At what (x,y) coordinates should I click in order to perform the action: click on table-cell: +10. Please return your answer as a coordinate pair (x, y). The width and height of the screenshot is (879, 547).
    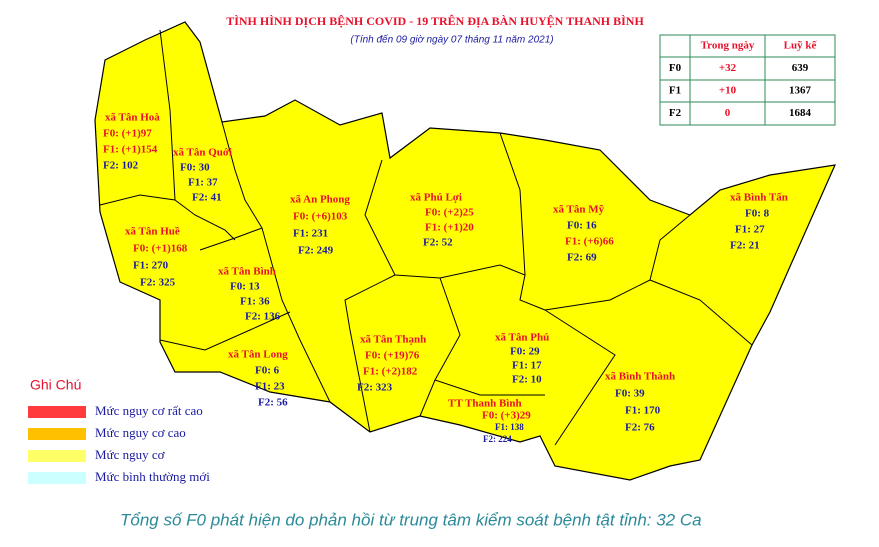
    Looking at the image, I should click on (728, 91).